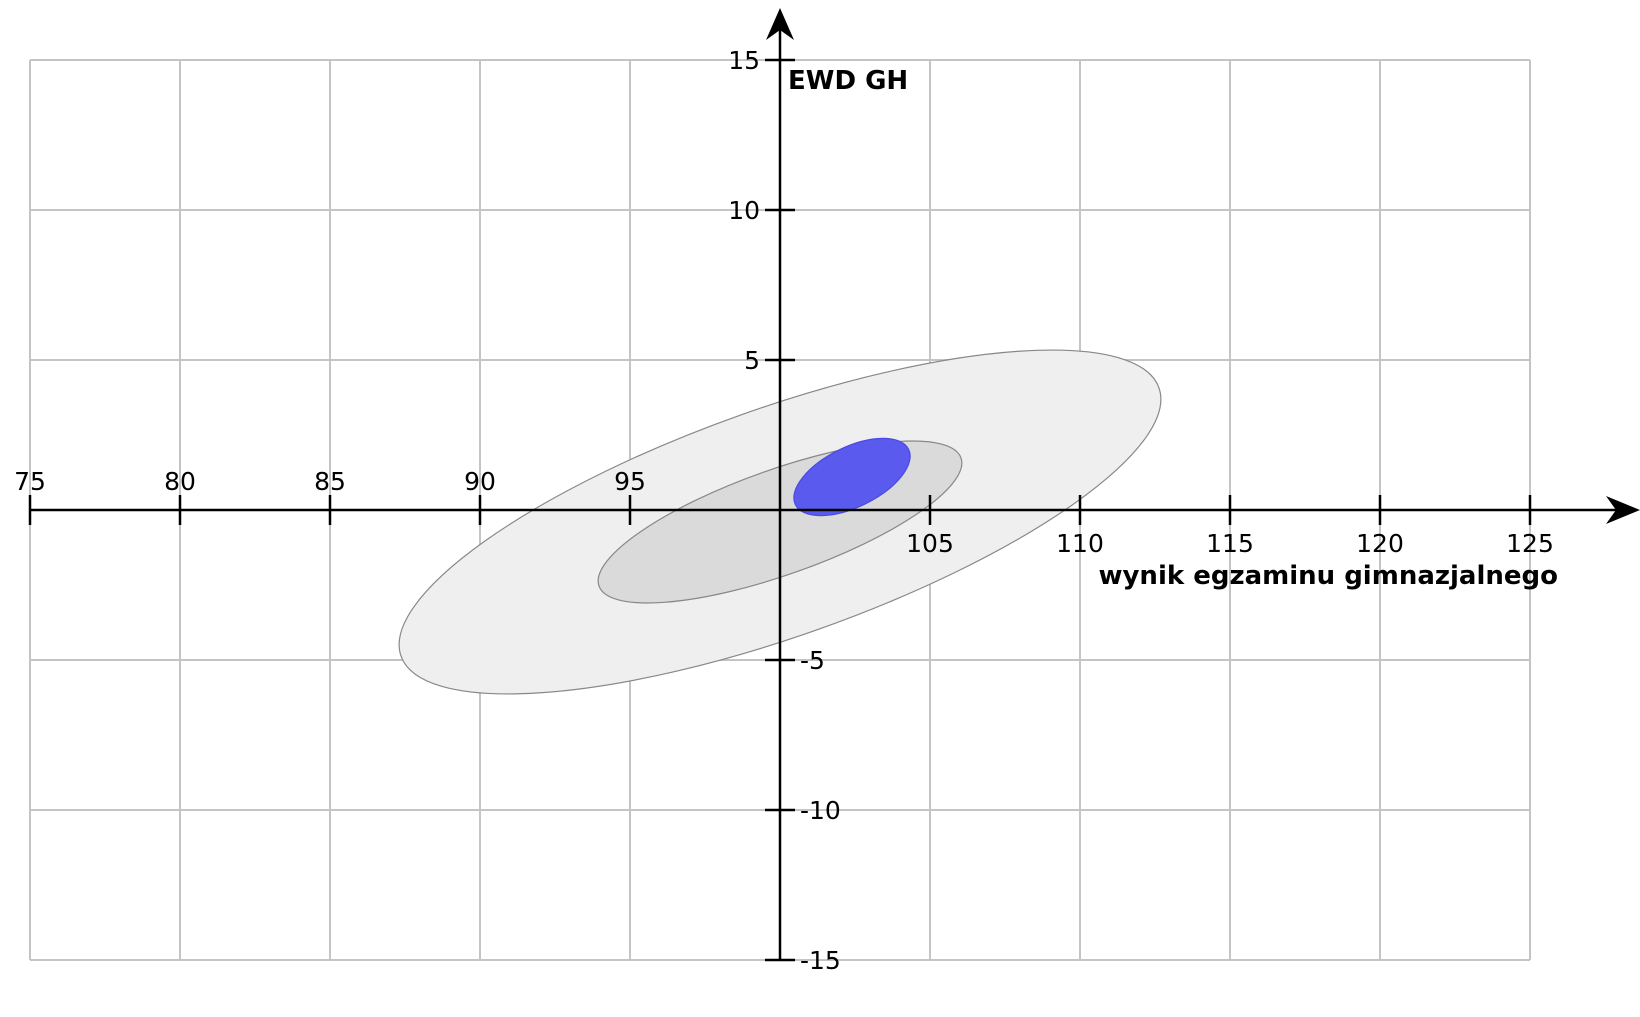 This screenshot has width=1640, height=1017. What do you see at coordinates (930, 543) in the screenshot?
I see `x-tick-label: 105` at bounding box center [930, 543].